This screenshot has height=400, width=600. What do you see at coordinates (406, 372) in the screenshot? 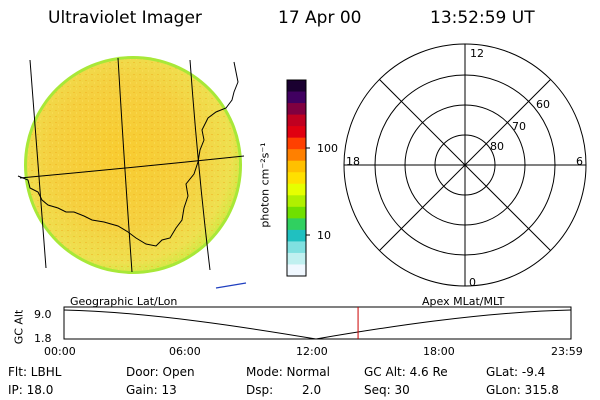
I see `gc-alt-info: GC Alt: 4.6 Re` at bounding box center [406, 372].